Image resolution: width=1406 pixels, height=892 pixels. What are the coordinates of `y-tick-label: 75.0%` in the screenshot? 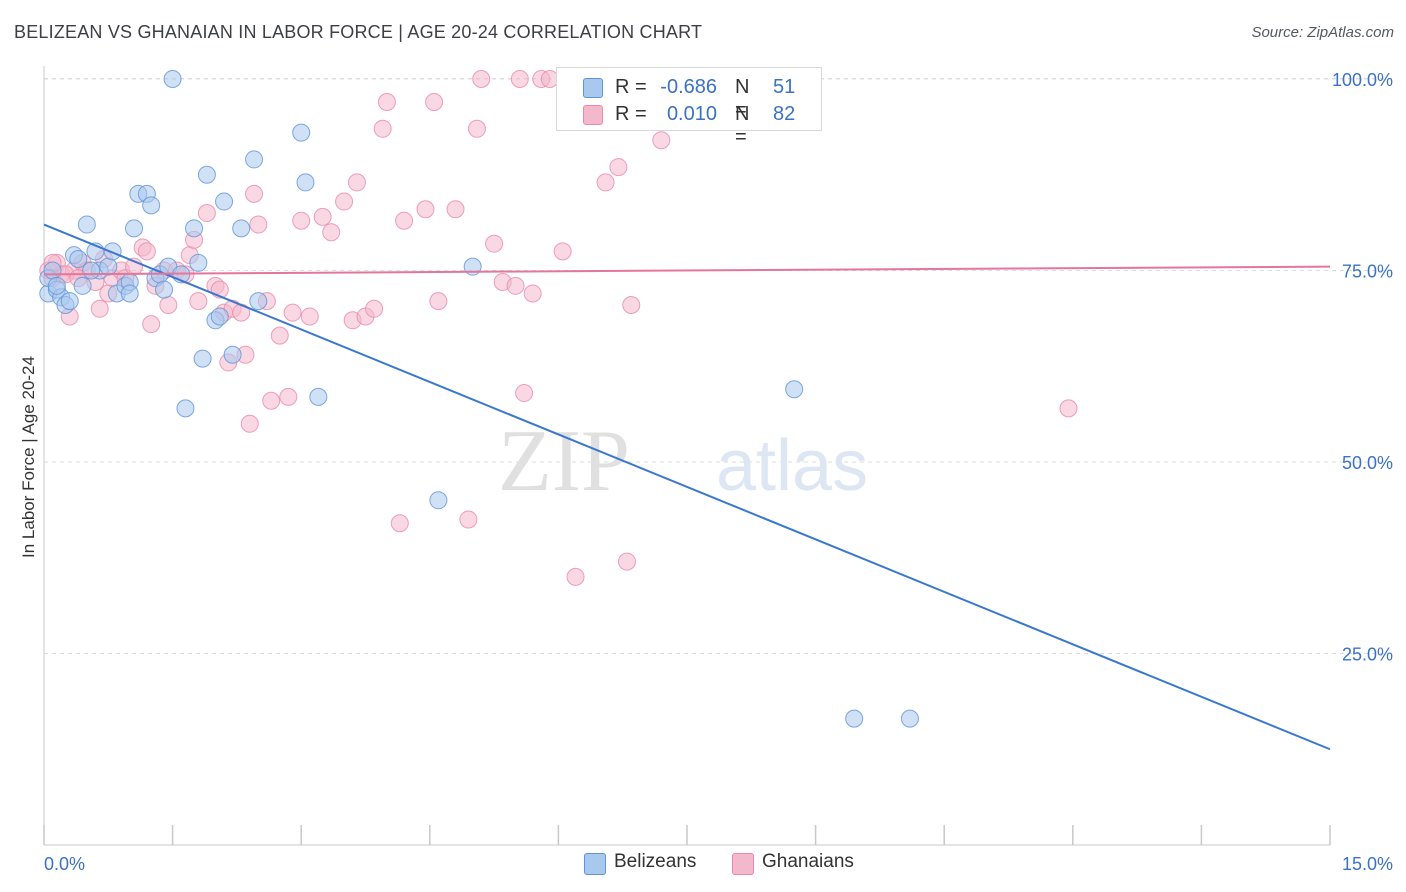 It's located at (1367, 272).